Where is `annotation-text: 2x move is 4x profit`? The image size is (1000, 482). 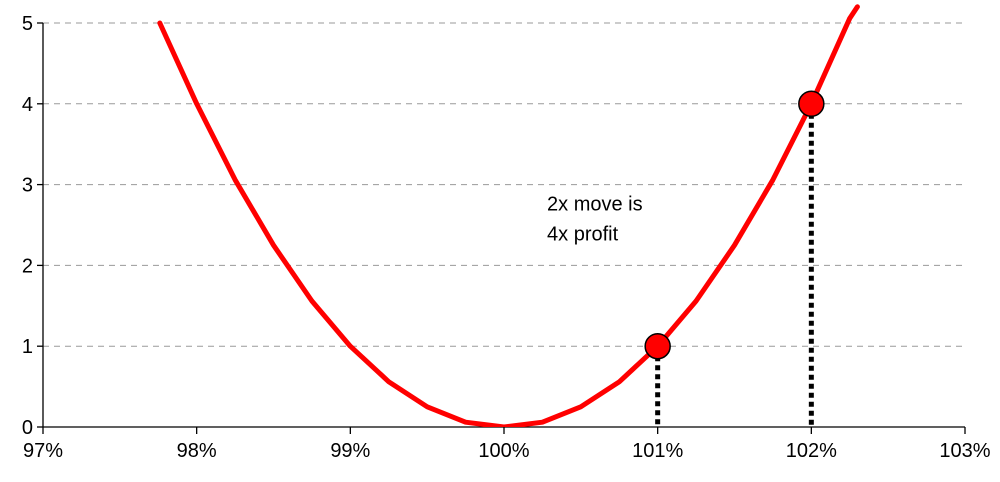 annotation-text: 2x move is 4x profit is located at coordinates (595, 219).